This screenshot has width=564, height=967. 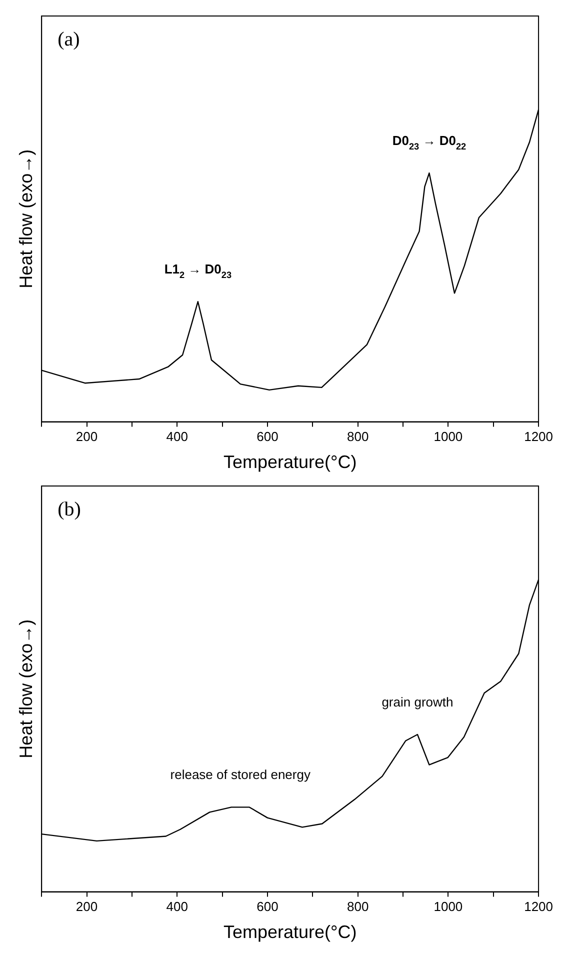 What do you see at coordinates (69, 509) in the screenshot?
I see `text: (b)` at bounding box center [69, 509].